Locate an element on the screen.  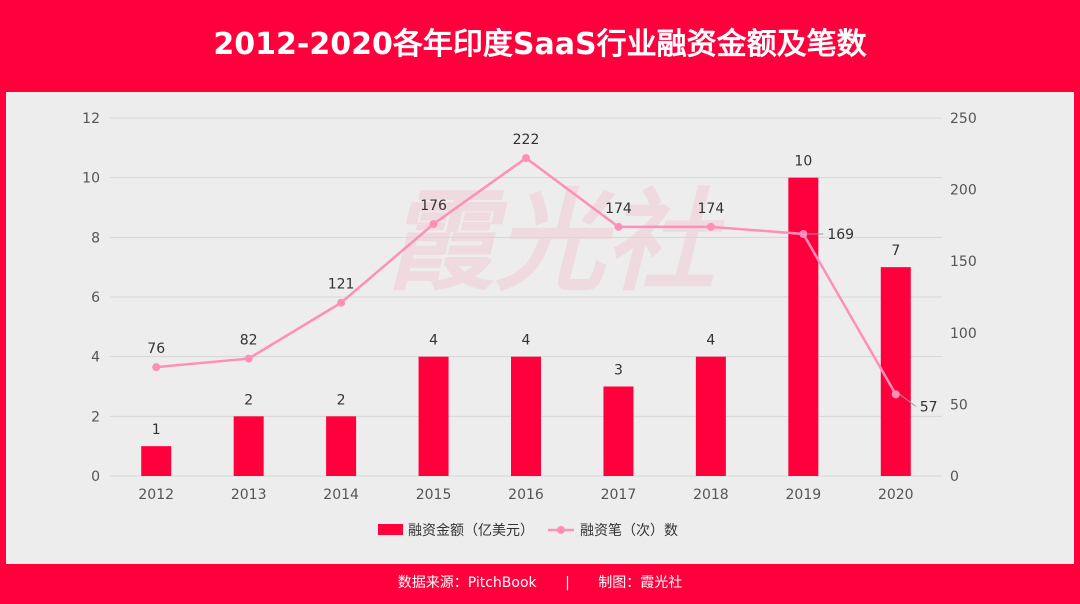
y-left-tick: 4 is located at coordinates (95, 358).